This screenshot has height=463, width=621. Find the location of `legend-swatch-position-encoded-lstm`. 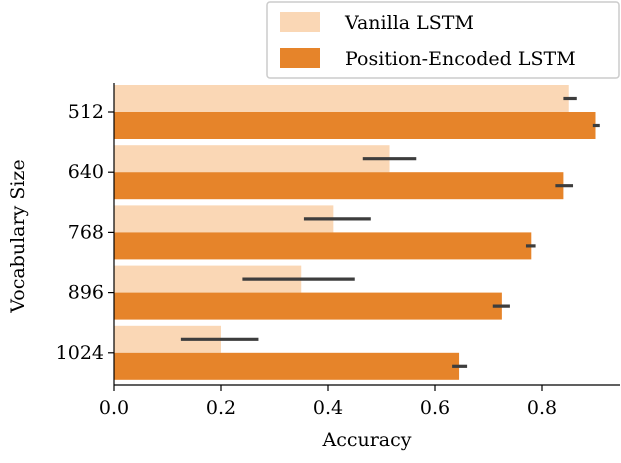

legend-swatch-position-encoded-lstm is located at coordinates (300, 58).